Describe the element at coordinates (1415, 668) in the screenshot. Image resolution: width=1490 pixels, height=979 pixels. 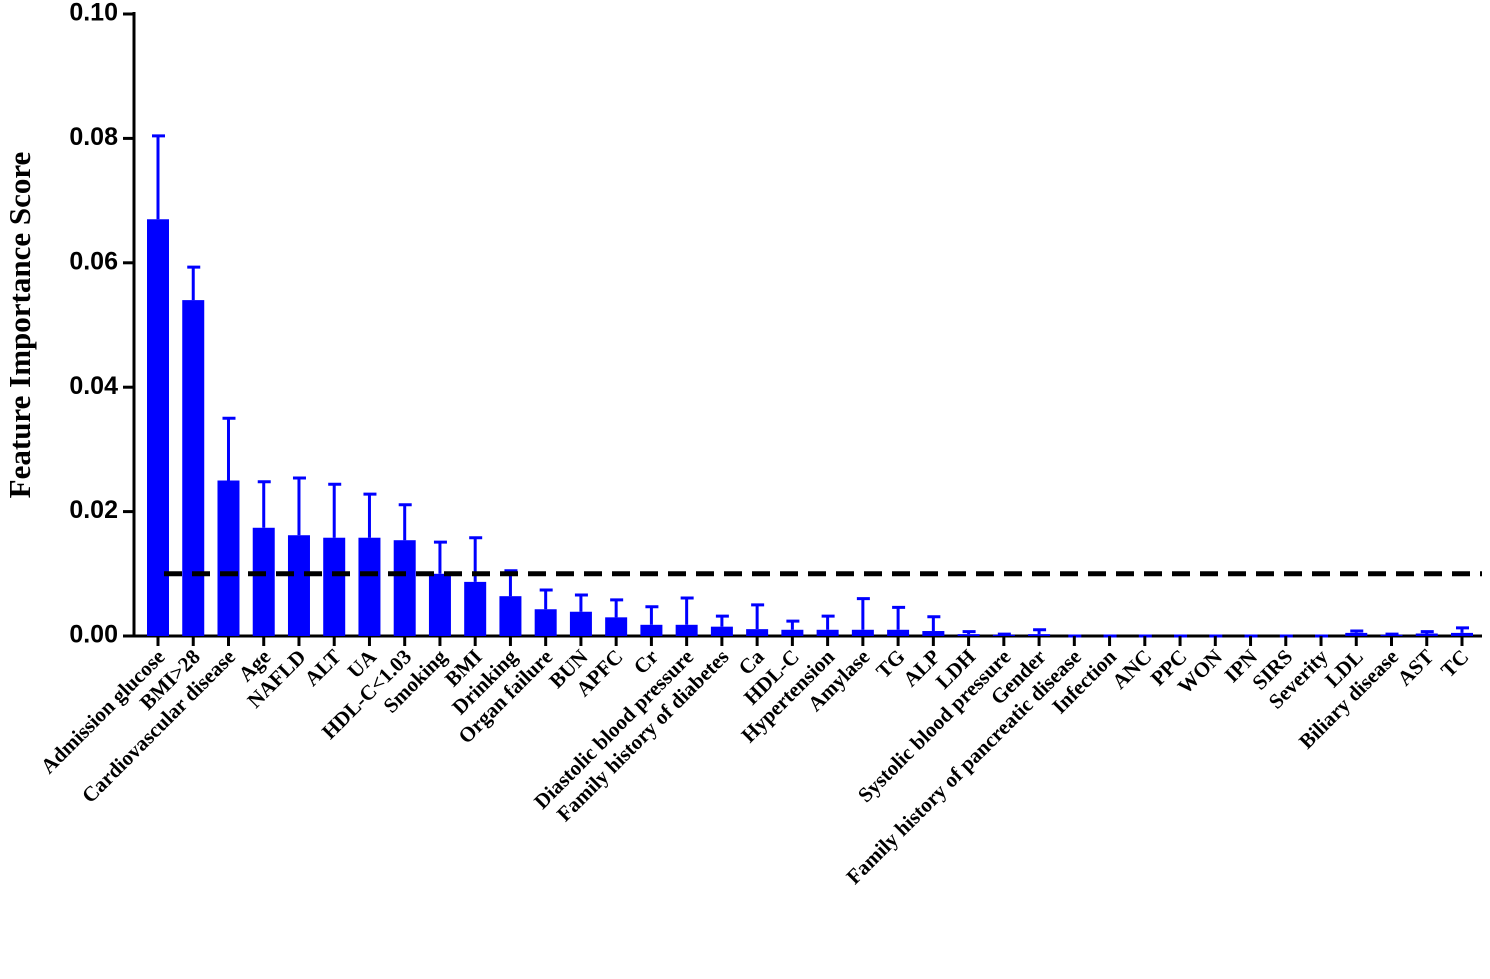
I see `x-tick-label: AST` at that location.